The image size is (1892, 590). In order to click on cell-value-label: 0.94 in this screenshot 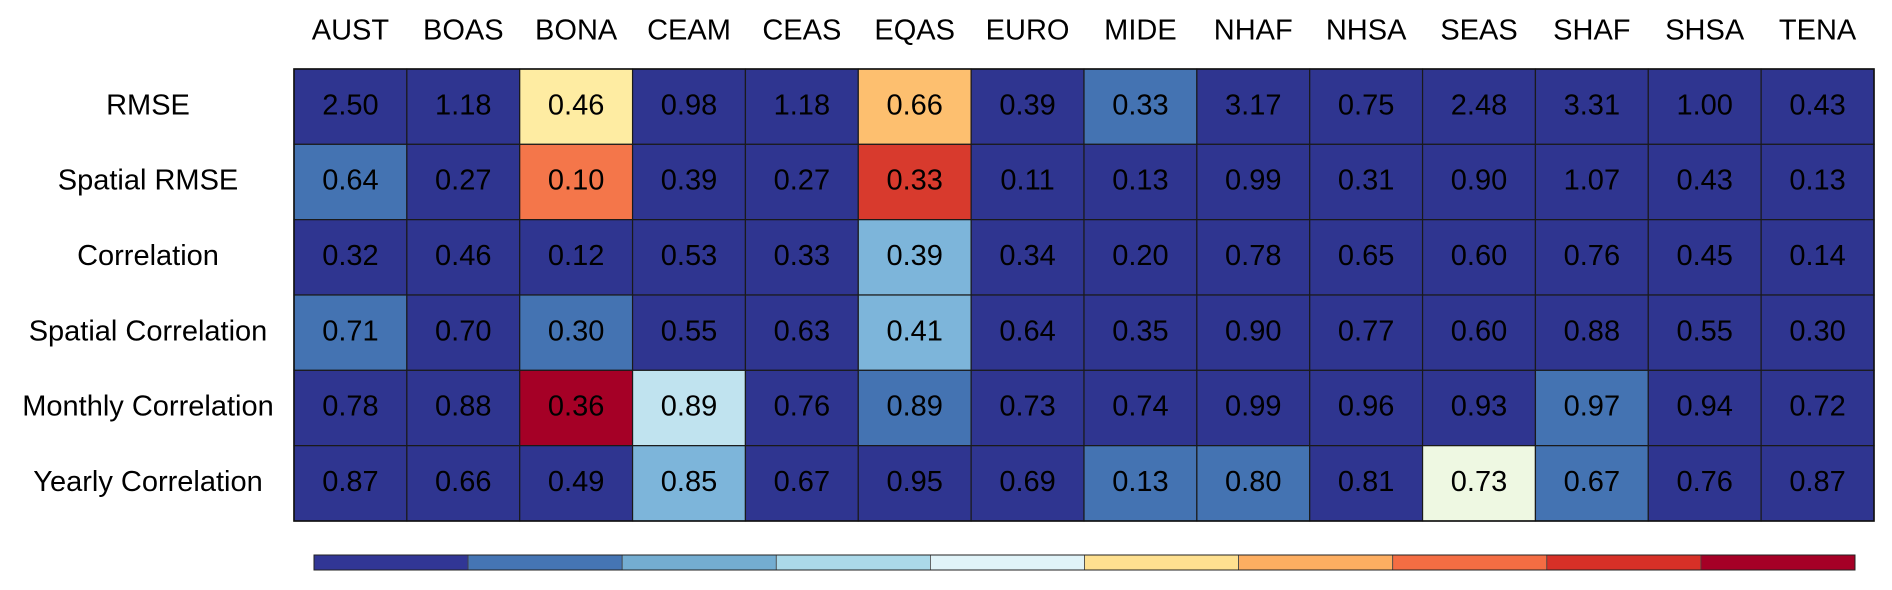, I will do `click(1704, 407)`.